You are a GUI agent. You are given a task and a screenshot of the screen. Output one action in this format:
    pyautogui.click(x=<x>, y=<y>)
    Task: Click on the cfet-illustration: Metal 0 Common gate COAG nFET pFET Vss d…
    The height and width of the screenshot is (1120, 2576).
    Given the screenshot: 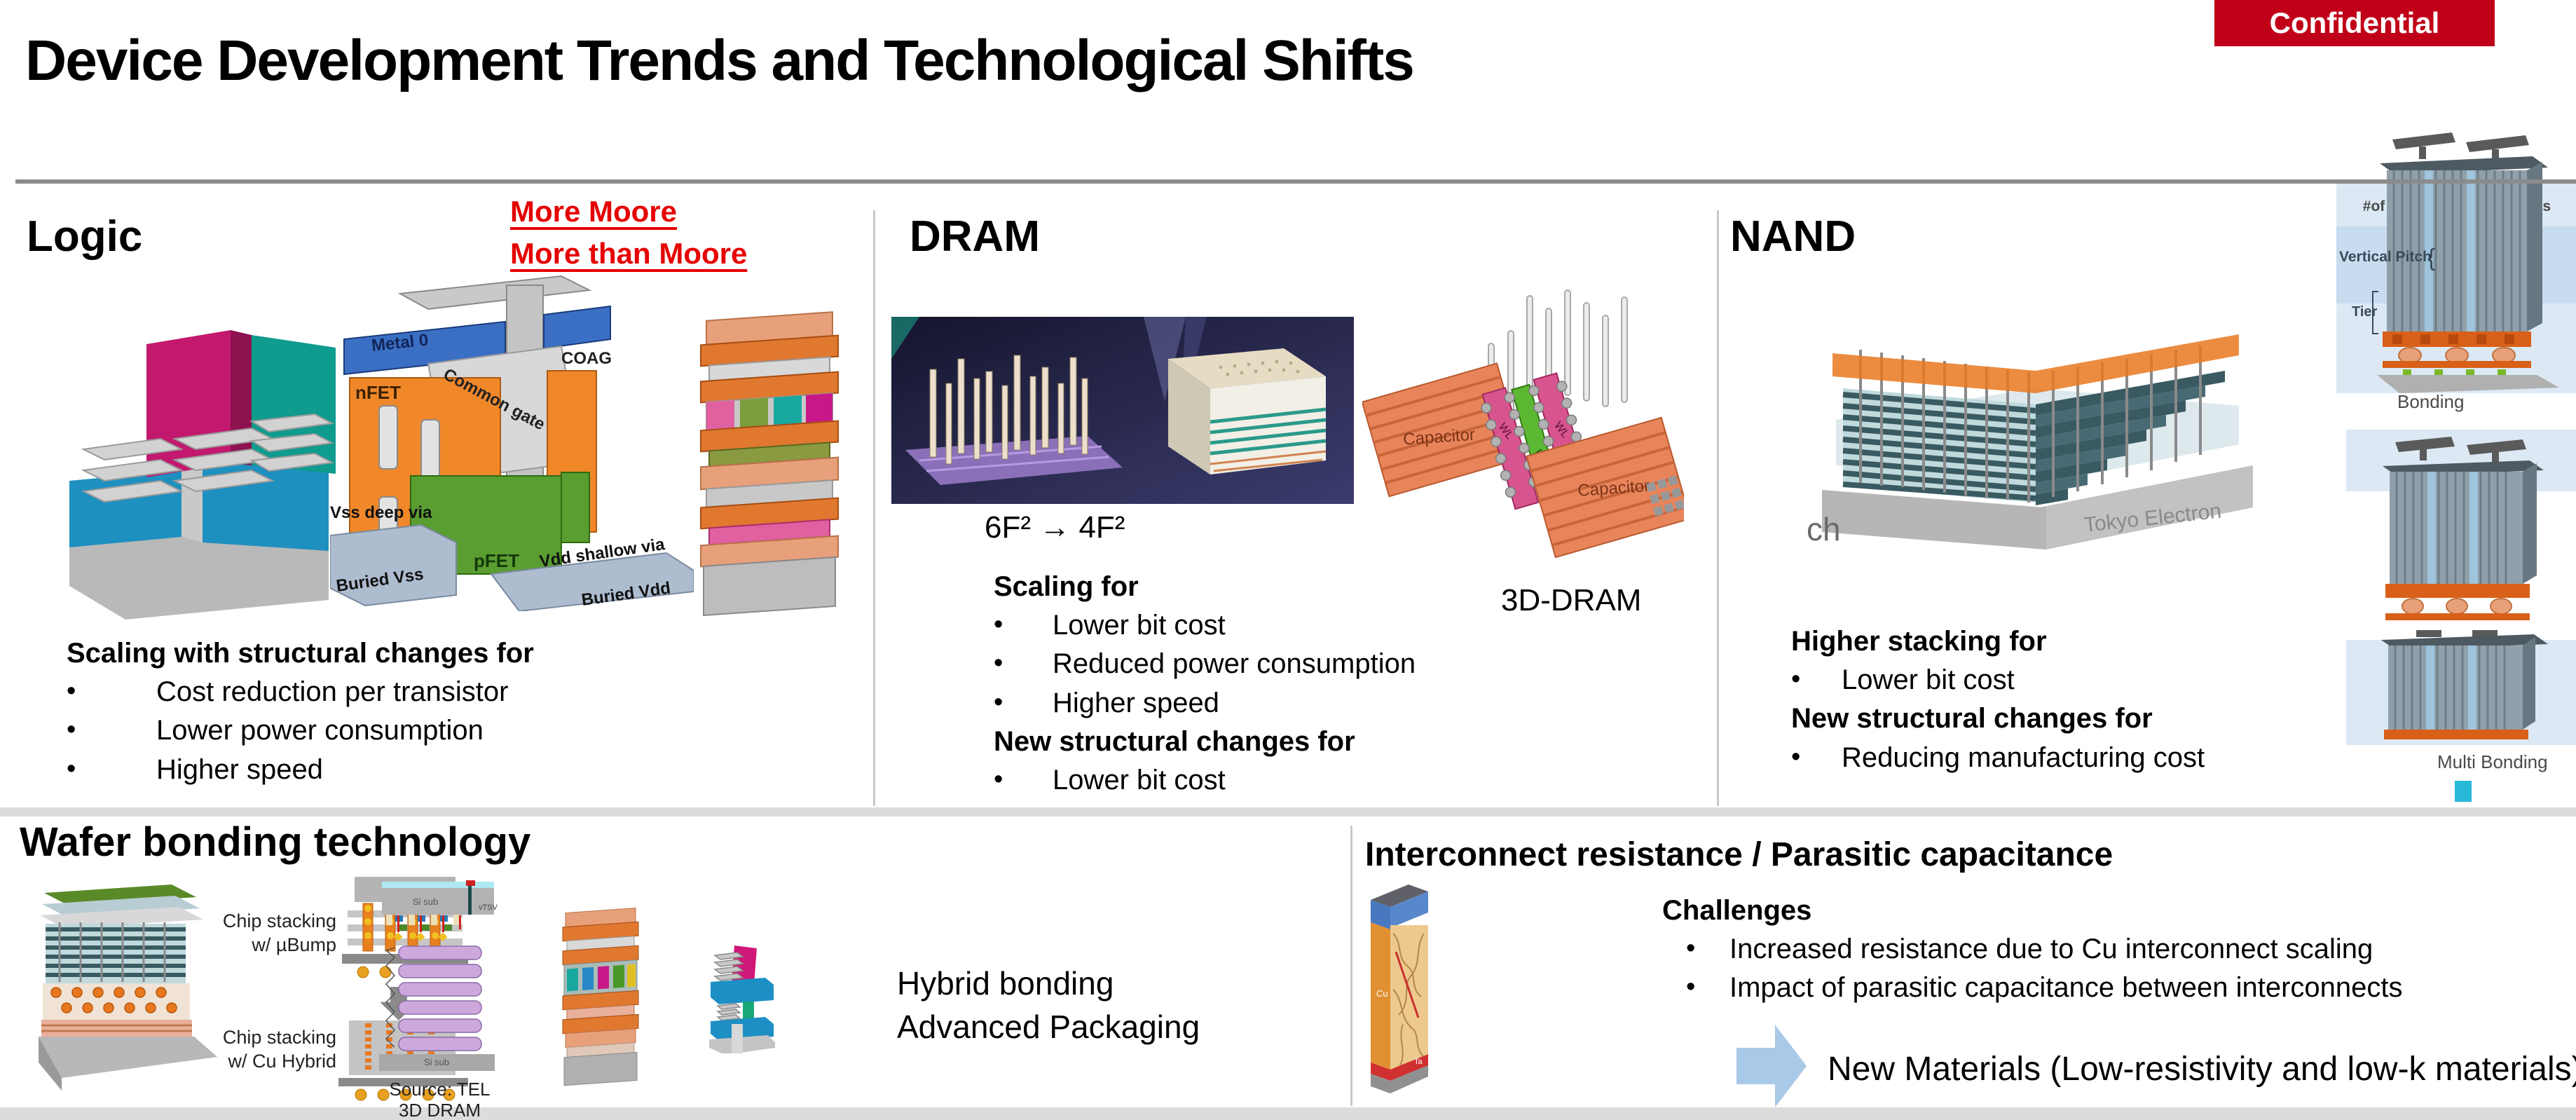 What is the action you would take?
    pyautogui.click(x=511, y=444)
    